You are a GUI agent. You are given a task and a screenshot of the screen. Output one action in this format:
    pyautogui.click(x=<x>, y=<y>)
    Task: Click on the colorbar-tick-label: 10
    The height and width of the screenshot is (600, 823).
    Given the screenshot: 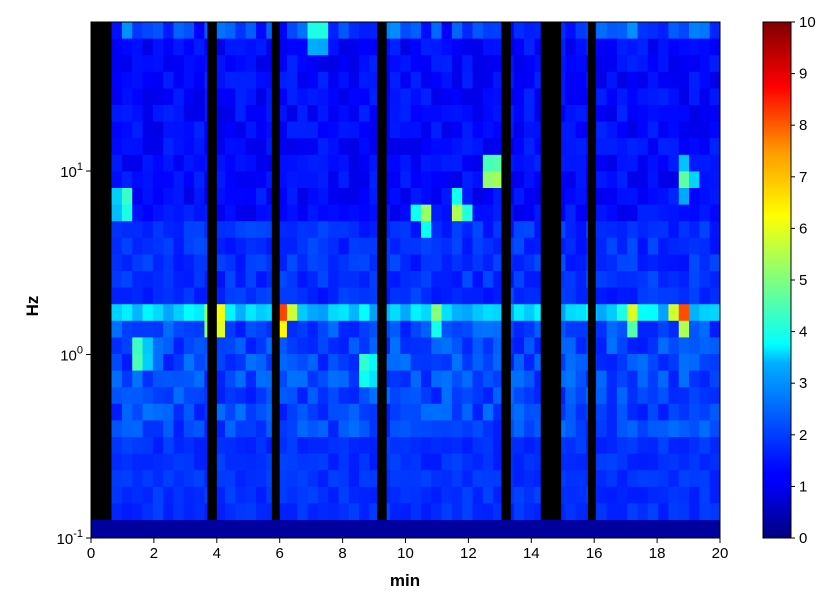 What is the action you would take?
    pyautogui.click(x=807, y=22)
    